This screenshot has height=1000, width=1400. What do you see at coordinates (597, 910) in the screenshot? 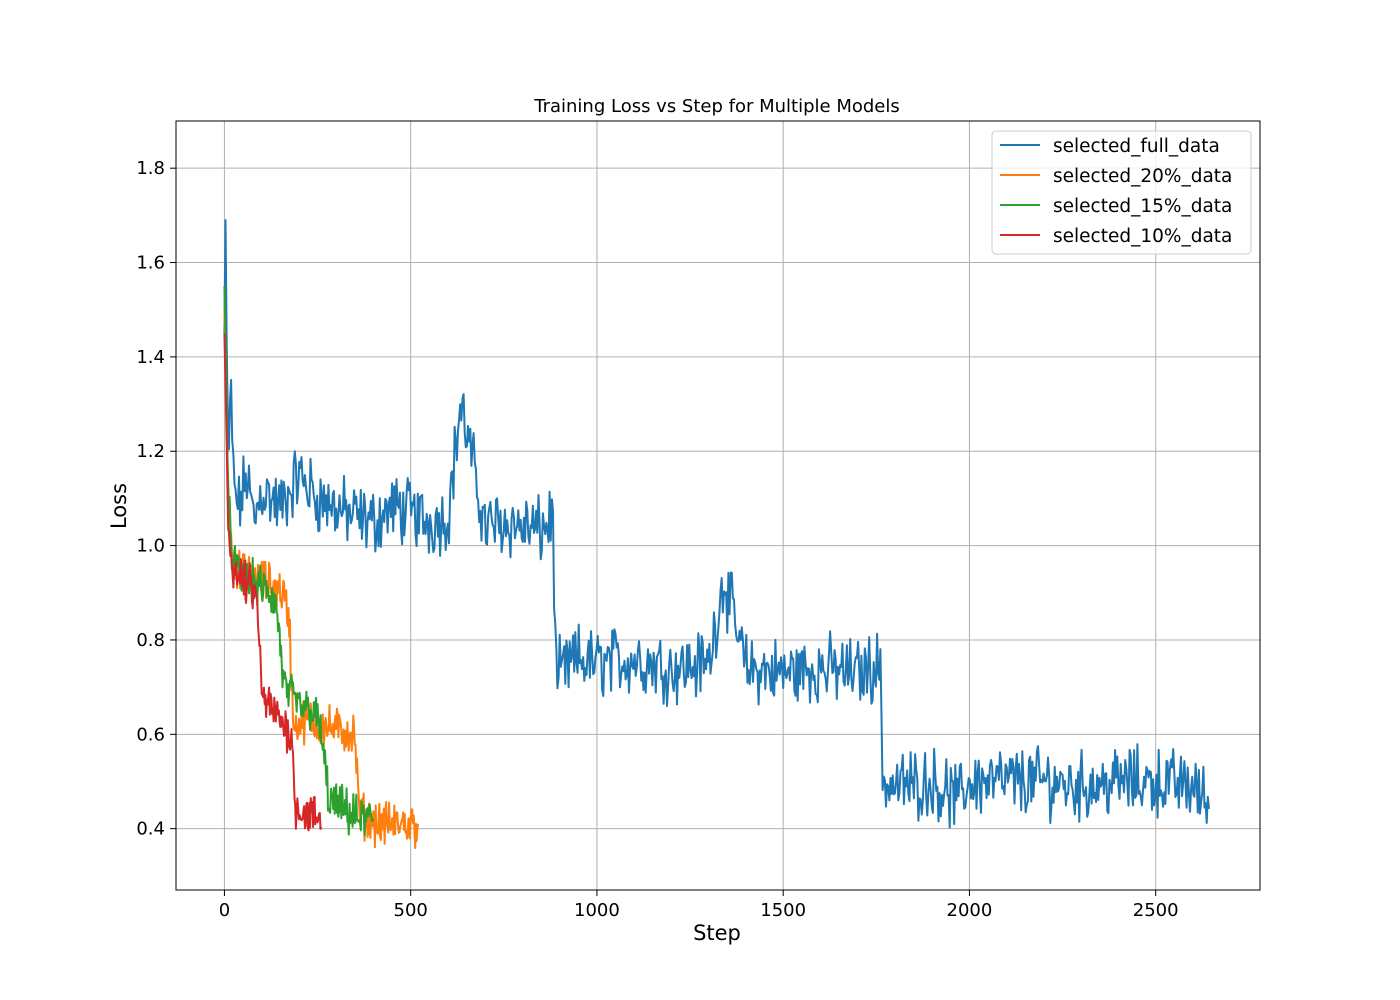
I see `x-tick-label: 1000` at bounding box center [597, 910].